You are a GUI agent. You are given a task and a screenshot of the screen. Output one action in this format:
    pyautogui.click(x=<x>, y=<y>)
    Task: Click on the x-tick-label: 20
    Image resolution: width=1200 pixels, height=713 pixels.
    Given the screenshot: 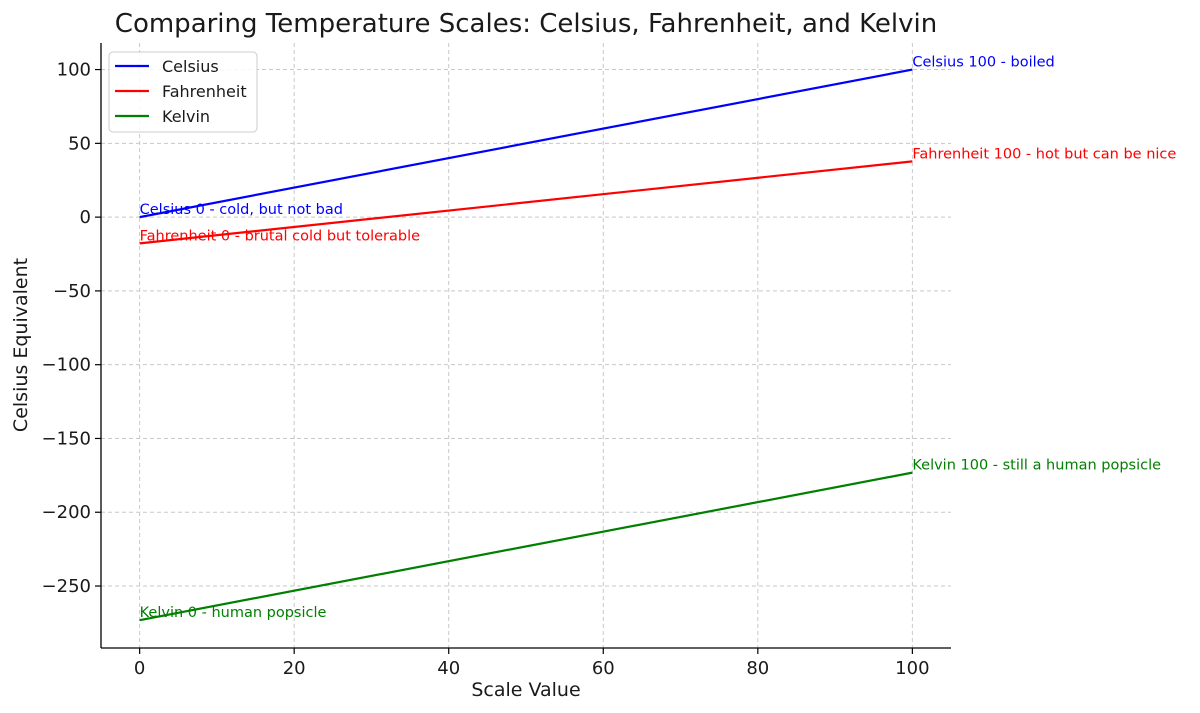 What is the action you would take?
    pyautogui.click(x=294, y=668)
    